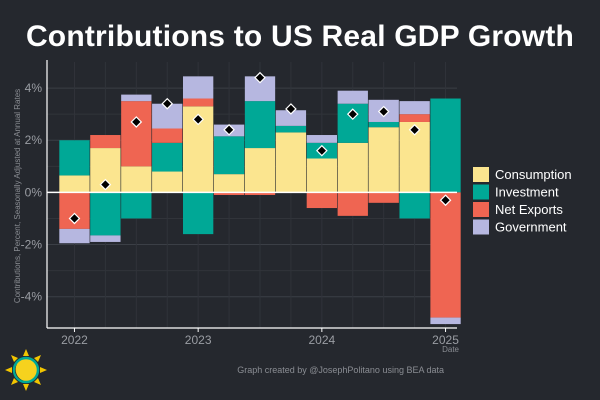  I want to click on sun-logo-icon, so click(26, 370).